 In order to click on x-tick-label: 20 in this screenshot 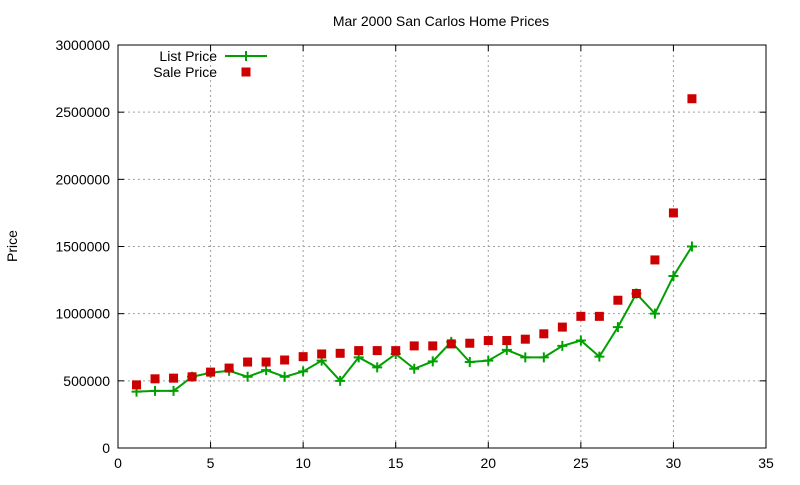, I will do `click(488, 463)`.